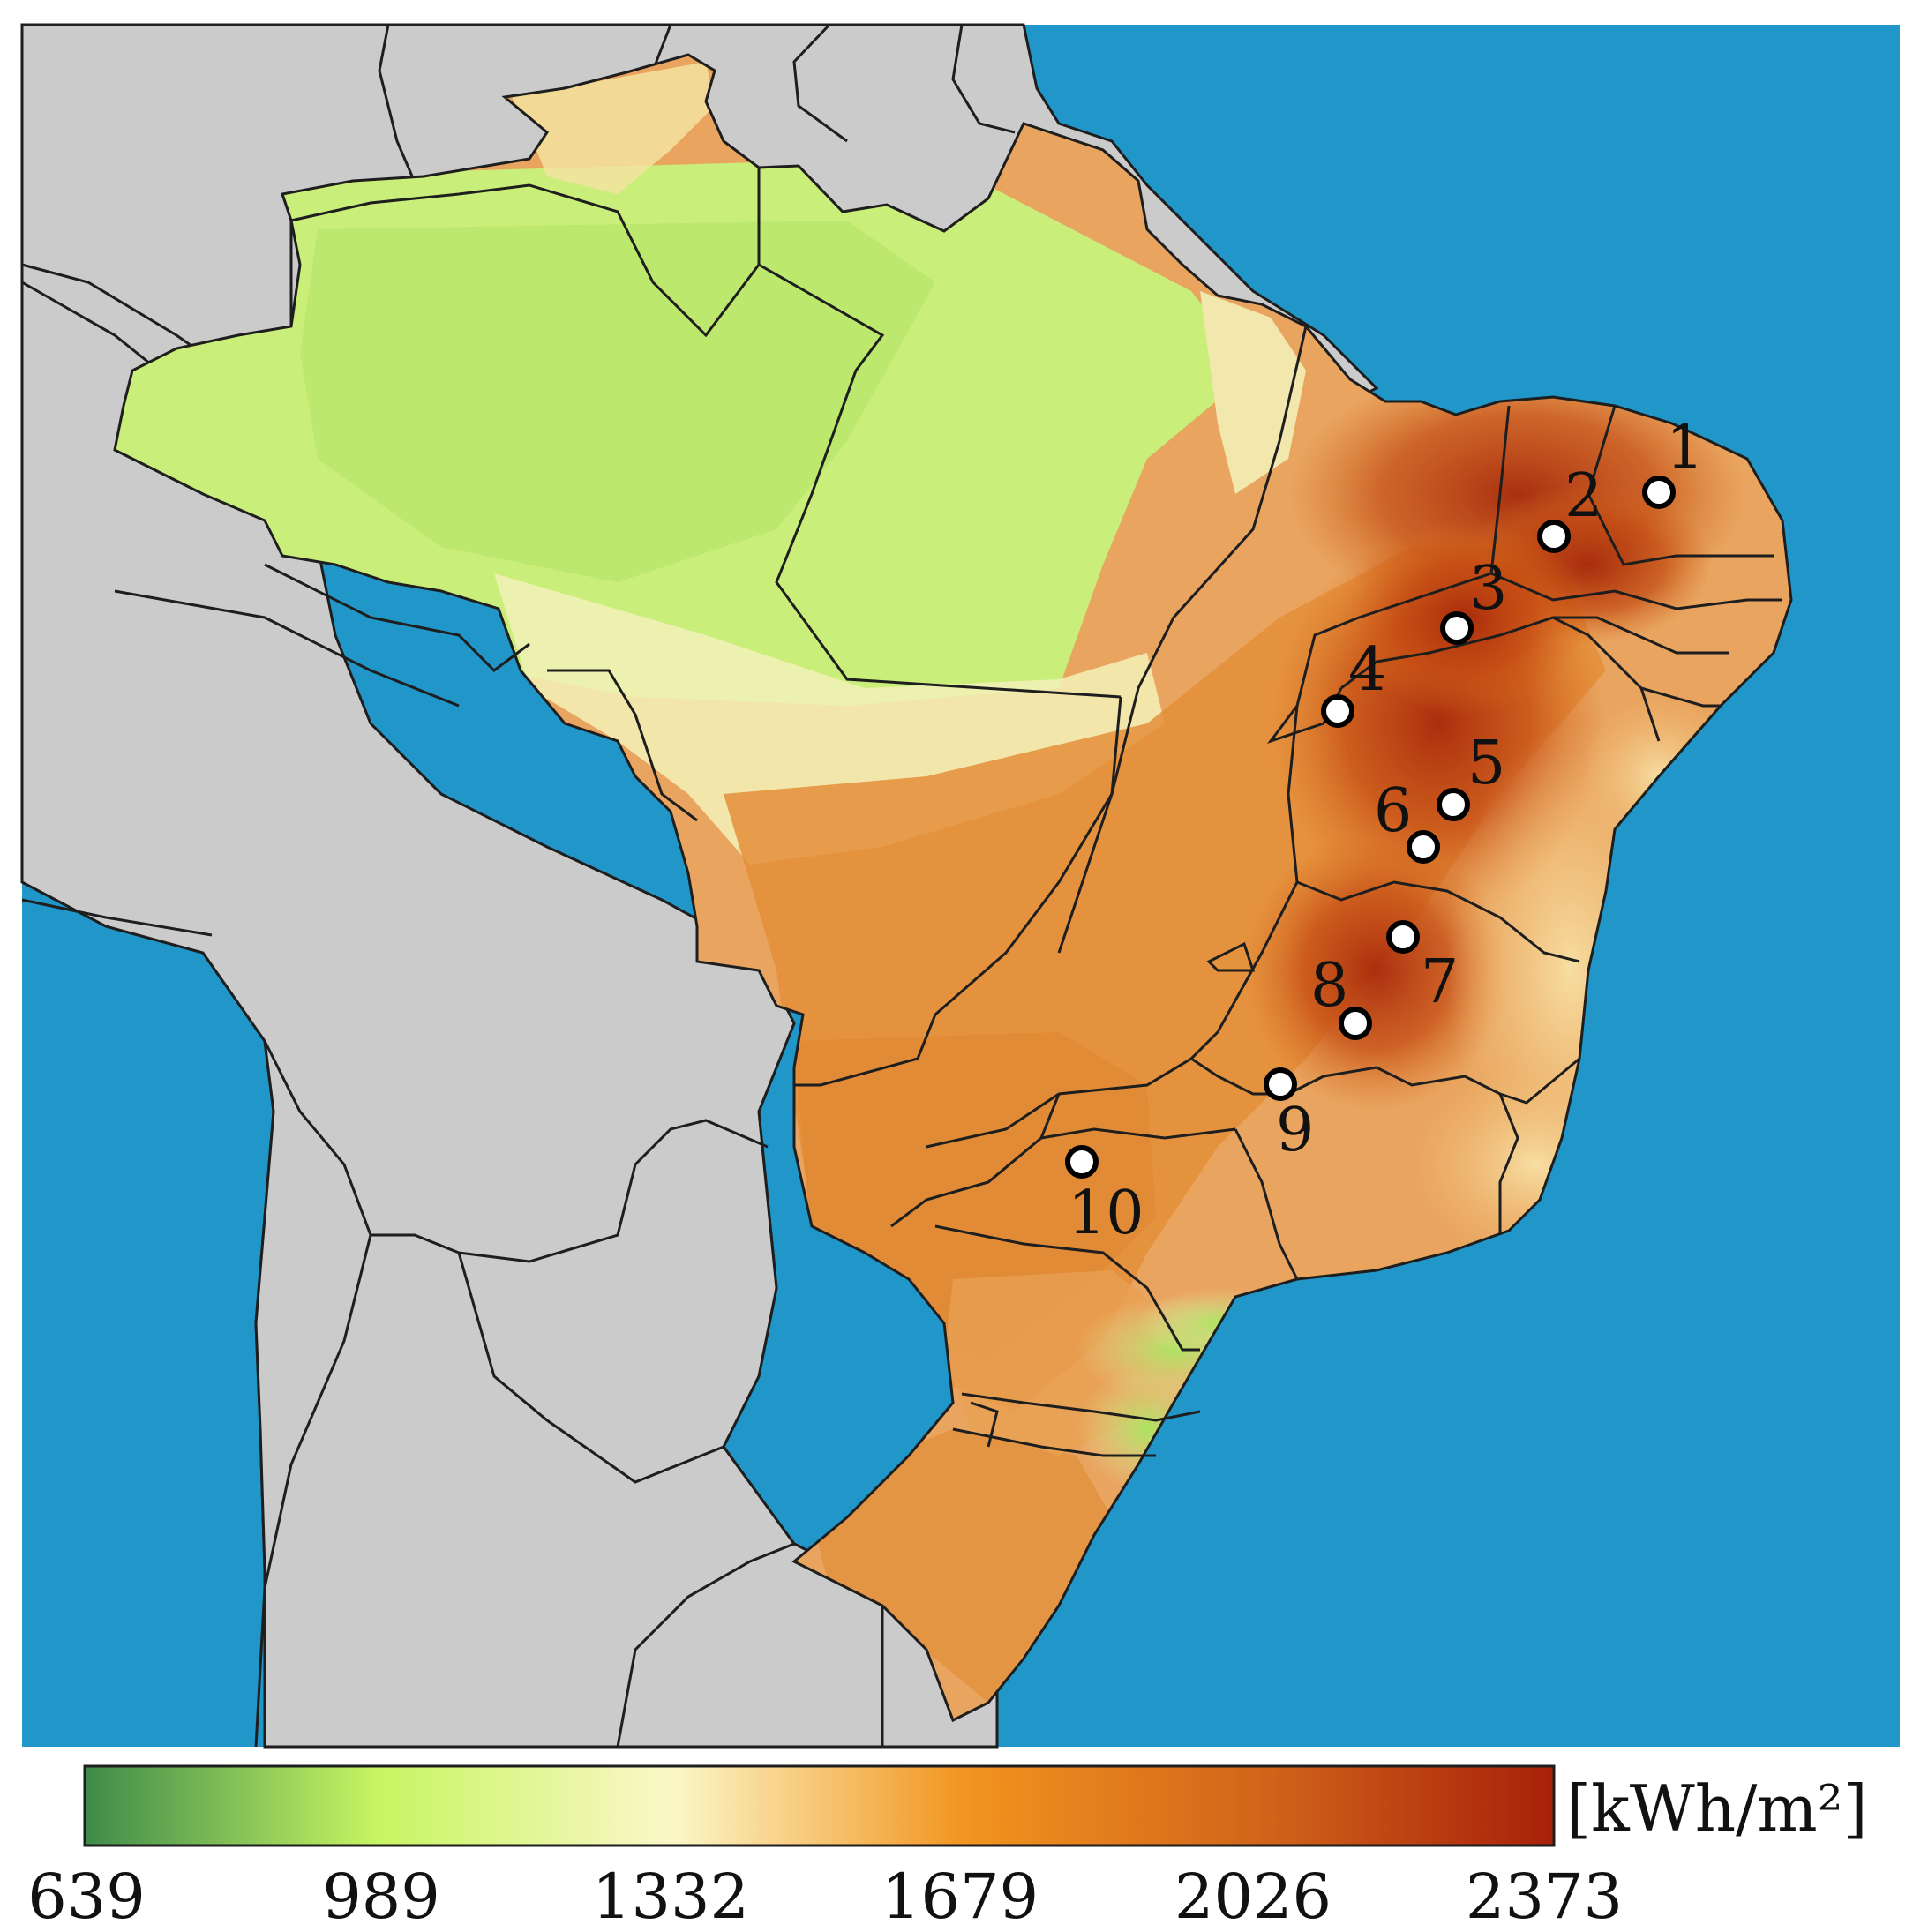 This screenshot has width=1913, height=1932. What do you see at coordinates (1440, 982) in the screenshot?
I see `site-label-7: 7` at bounding box center [1440, 982].